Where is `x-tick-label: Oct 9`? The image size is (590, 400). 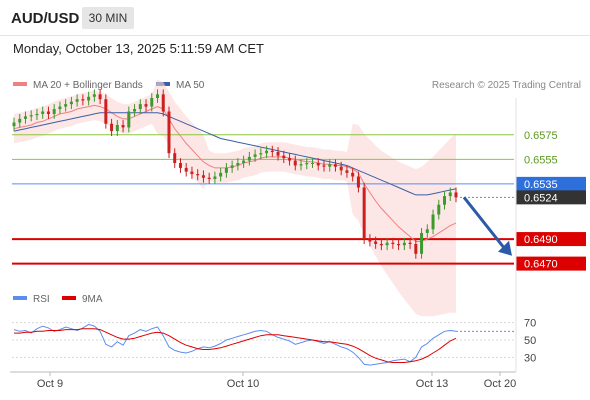
x-tick-label: Oct 9 is located at coordinates (50, 384).